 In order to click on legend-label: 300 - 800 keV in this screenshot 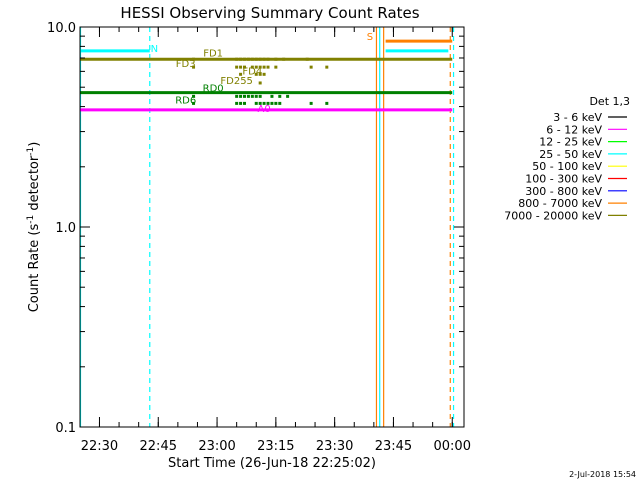, I will do `click(563, 191)`.